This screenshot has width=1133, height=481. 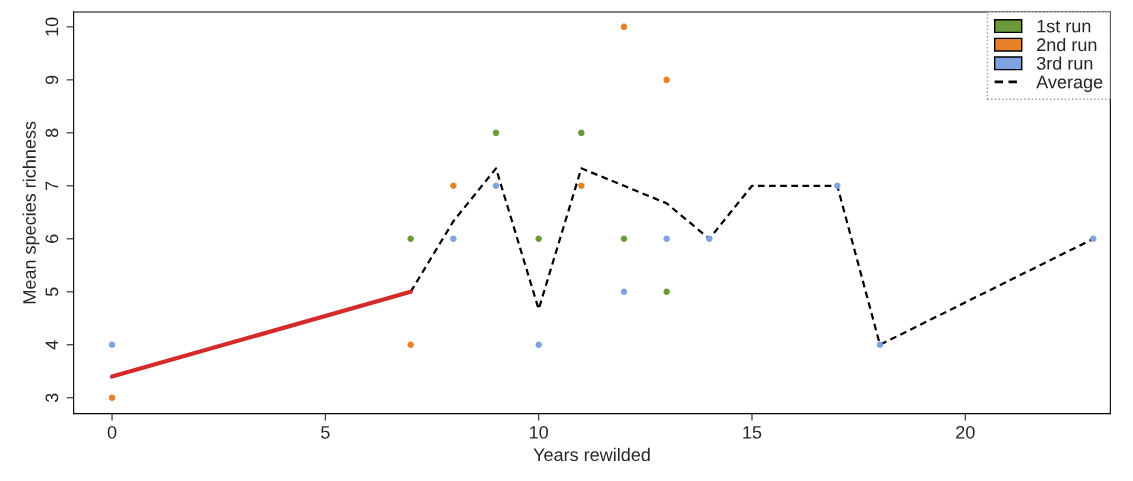 What do you see at coordinates (31, 212) in the screenshot?
I see `y-axis-title: Mean species richness` at bounding box center [31, 212].